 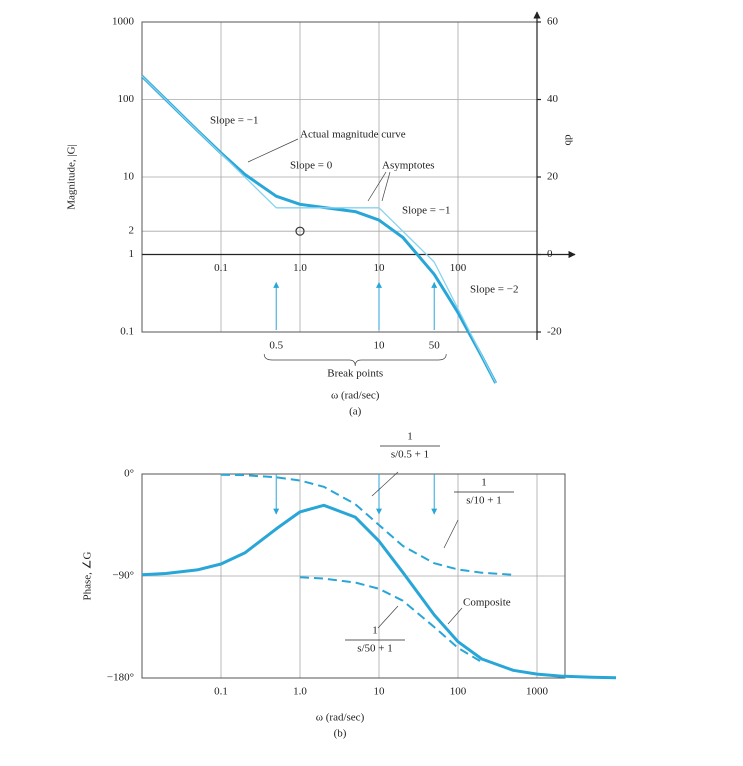 I want to click on y-tick-label: 1000, so click(x=123, y=22).